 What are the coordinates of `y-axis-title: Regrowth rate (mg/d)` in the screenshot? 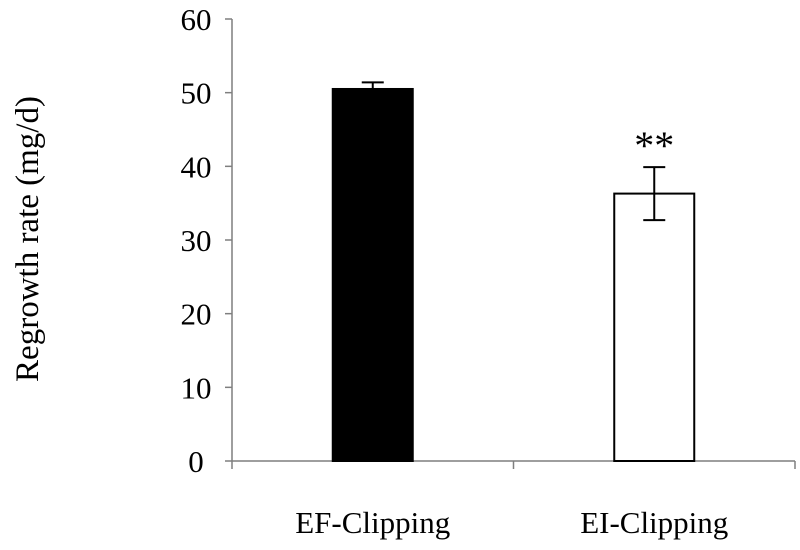 It's located at (28, 239).